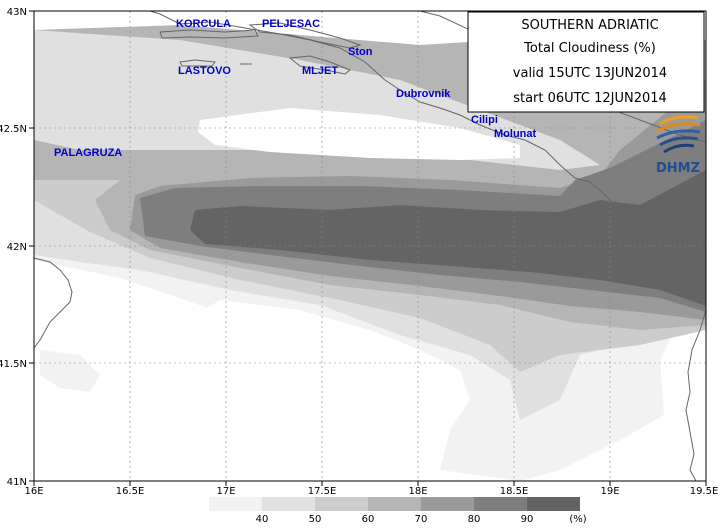 This screenshot has width=720, height=530. What do you see at coordinates (577, 519) in the screenshot?
I see `legend-unit: (%)` at bounding box center [577, 519].